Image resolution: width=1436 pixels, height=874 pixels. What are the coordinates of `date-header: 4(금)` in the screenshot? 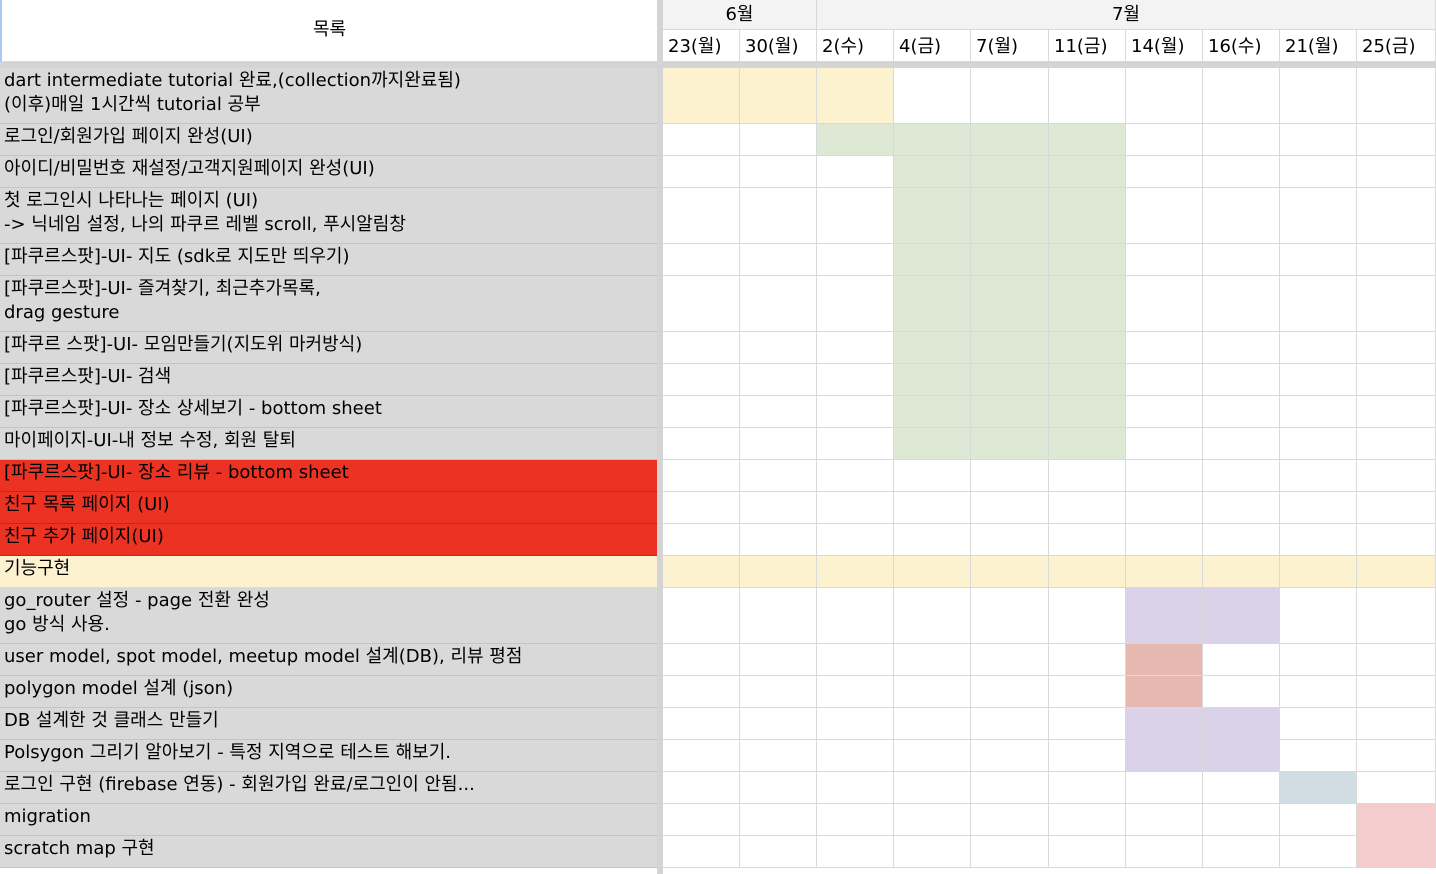 It's located at (932, 46).